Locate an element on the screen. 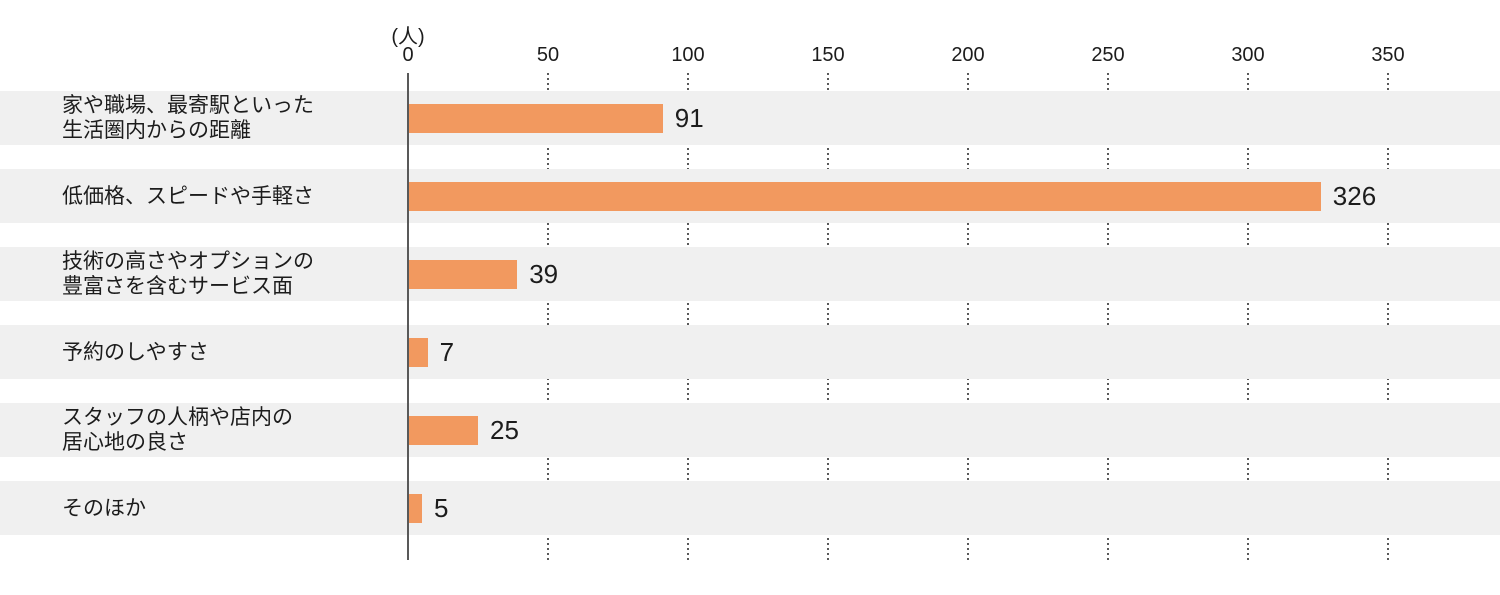 The width and height of the screenshot is (1500, 595). x-axis-tick-label: 250 is located at coordinates (1108, 55).